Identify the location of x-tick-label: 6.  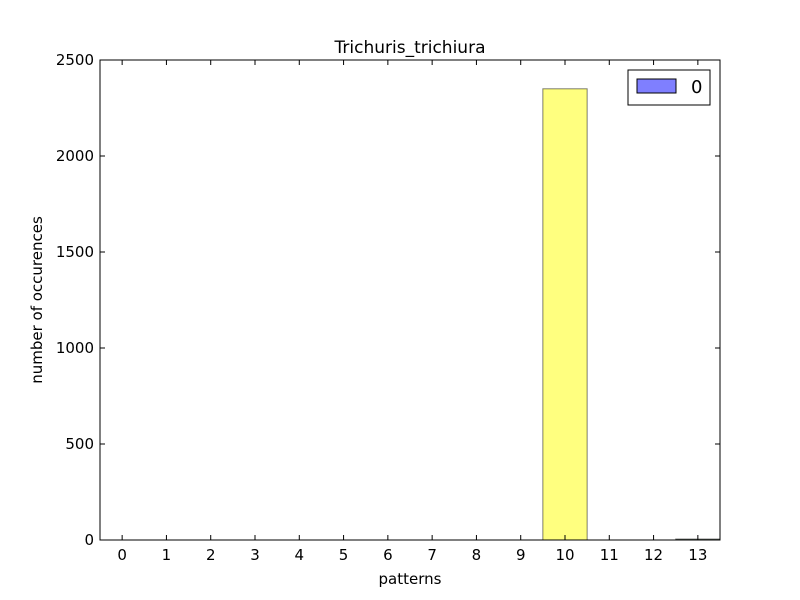
(388, 555).